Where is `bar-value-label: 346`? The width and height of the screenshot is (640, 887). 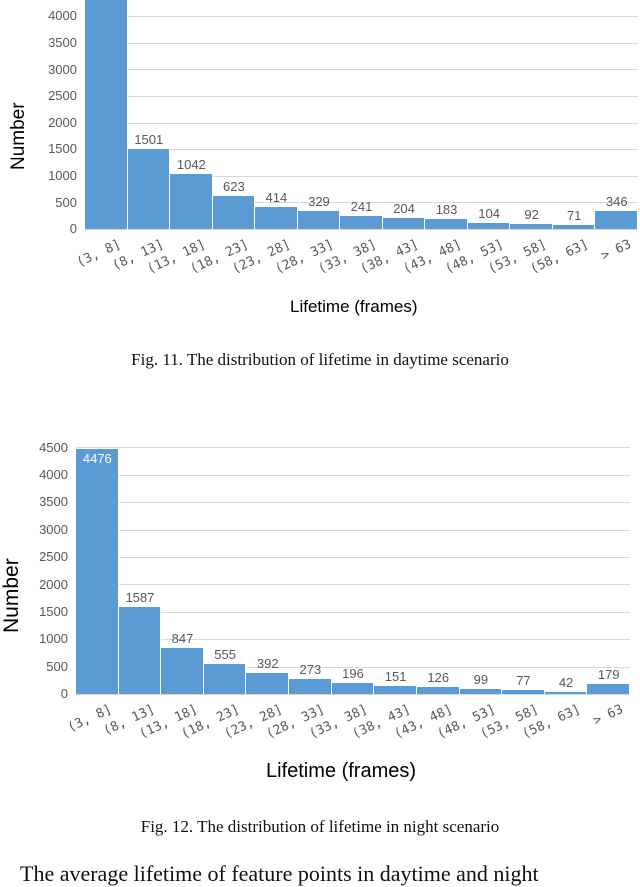
bar-value-label: 346 is located at coordinates (616, 201).